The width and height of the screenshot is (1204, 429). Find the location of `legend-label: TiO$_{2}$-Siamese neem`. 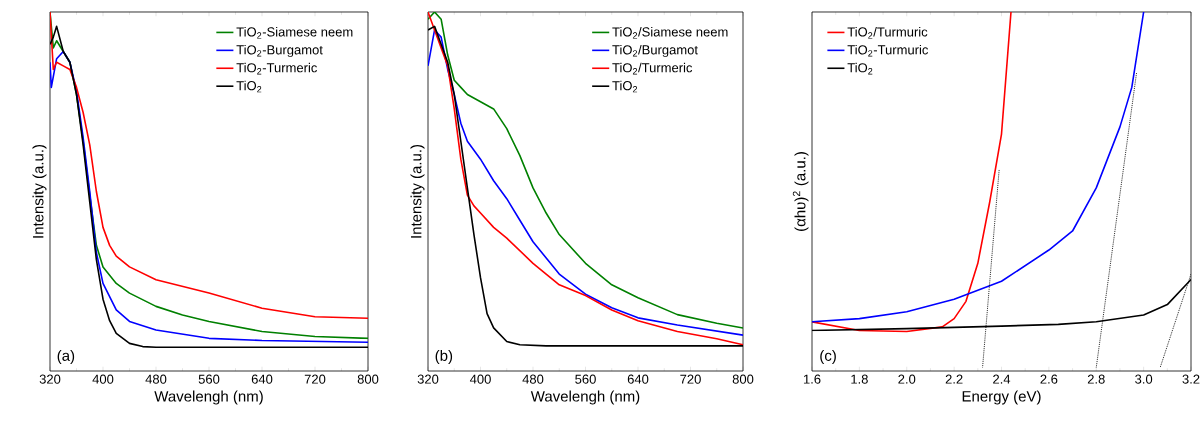

legend-label: TiO$_{2}$-Siamese neem is located at coordinates (294, 32).